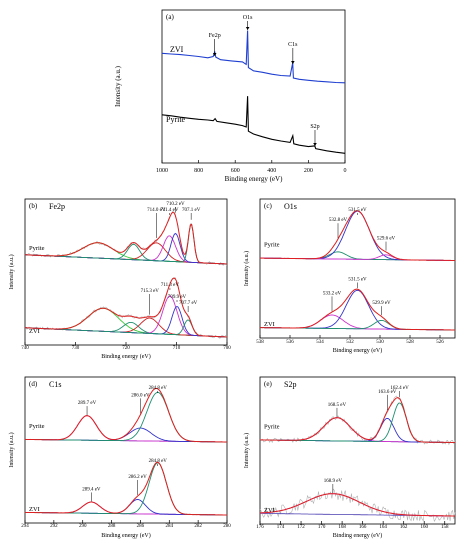 This screenshot has width=466, height=550. Describe the element at coordinates (290, 206) in the screenshot. I see `panel-title: O1s` at that location.